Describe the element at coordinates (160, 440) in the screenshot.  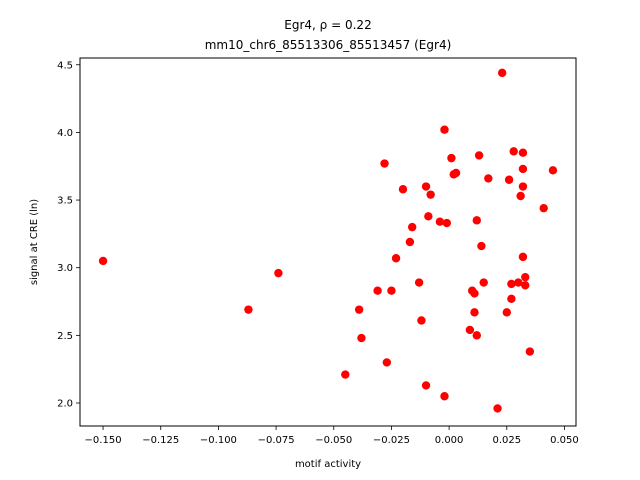
I see `x-tick-label: −0.125` at that location.